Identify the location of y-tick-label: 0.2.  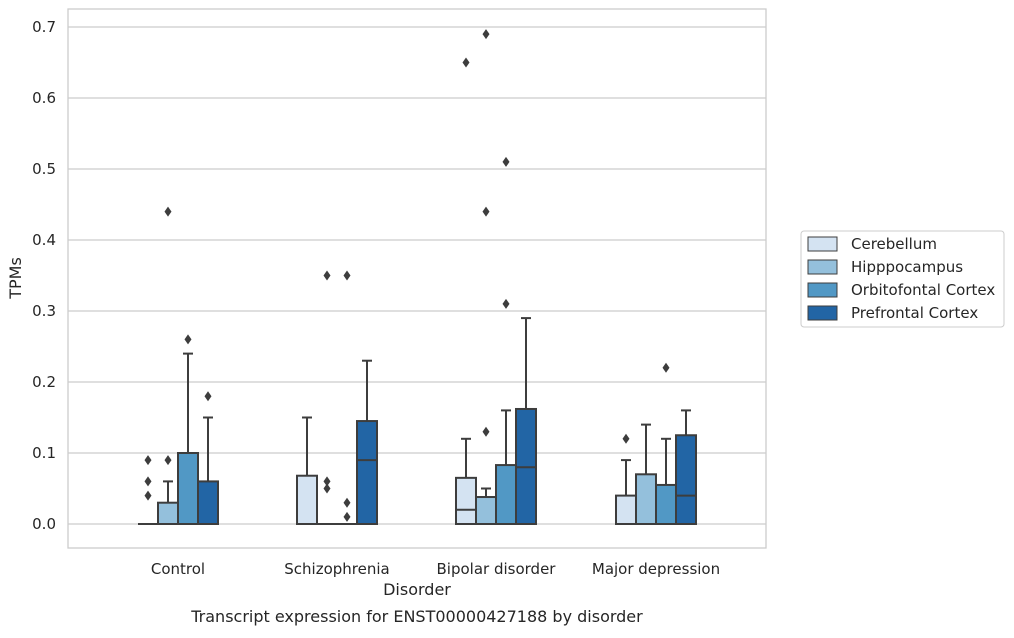
(44, 382).